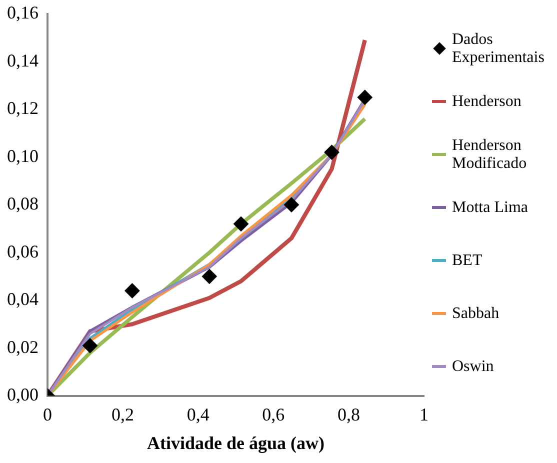  I want to click on y-tick-label: 0,04, so click(22, 299).